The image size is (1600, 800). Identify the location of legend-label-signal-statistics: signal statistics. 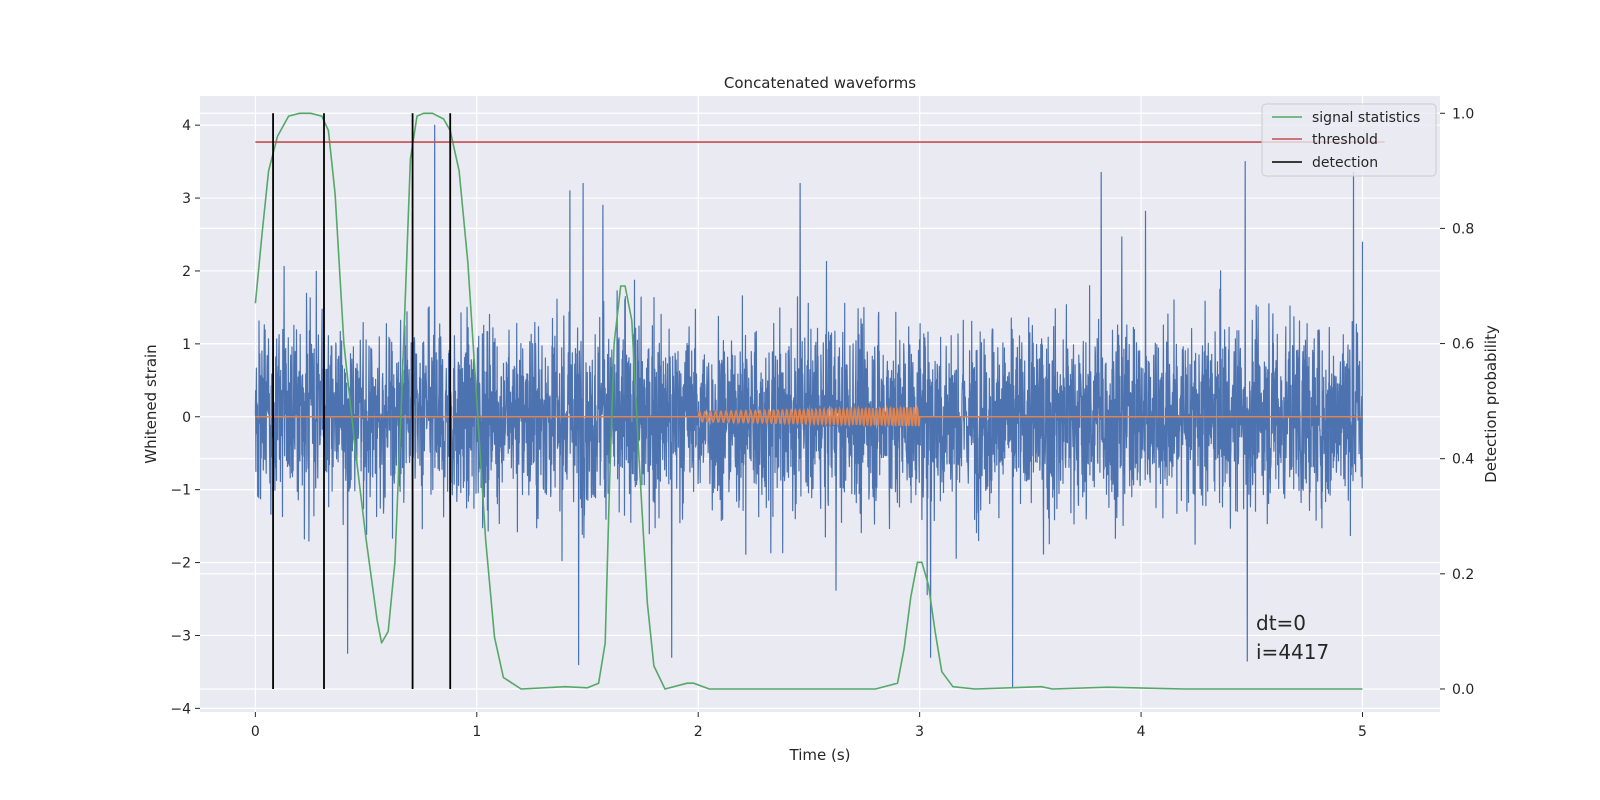
(1366, 118).